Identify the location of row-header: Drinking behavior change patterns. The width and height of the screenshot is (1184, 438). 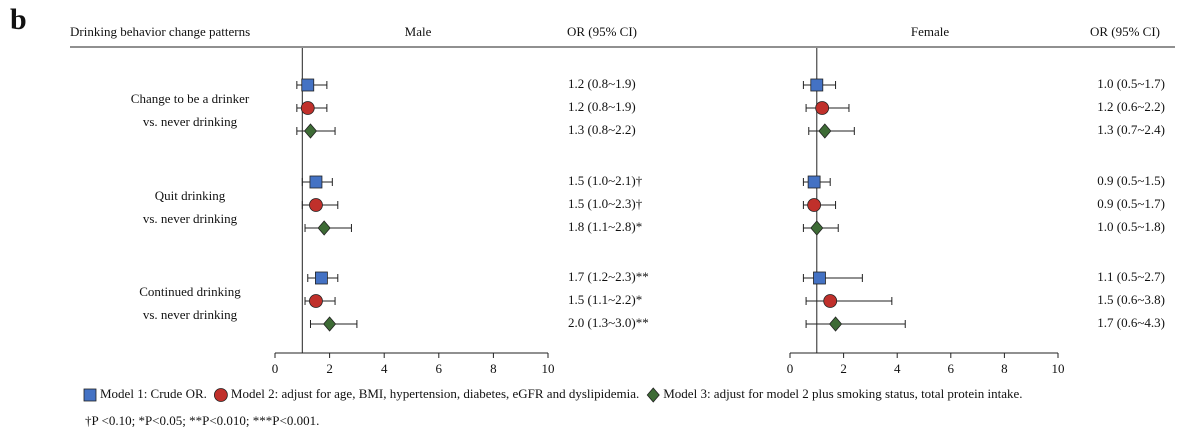
(160, 31).